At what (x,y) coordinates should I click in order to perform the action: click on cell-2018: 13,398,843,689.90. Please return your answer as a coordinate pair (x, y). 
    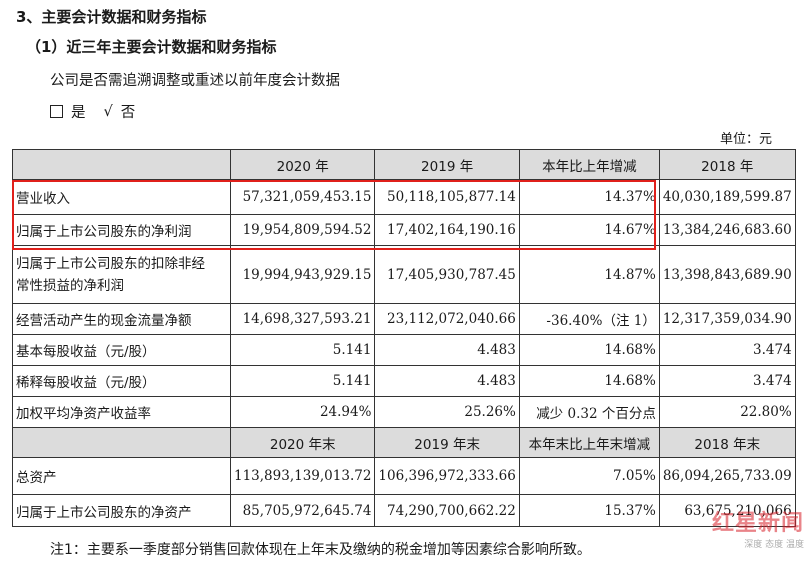
    Looking at the image, I should click on (727, 274).